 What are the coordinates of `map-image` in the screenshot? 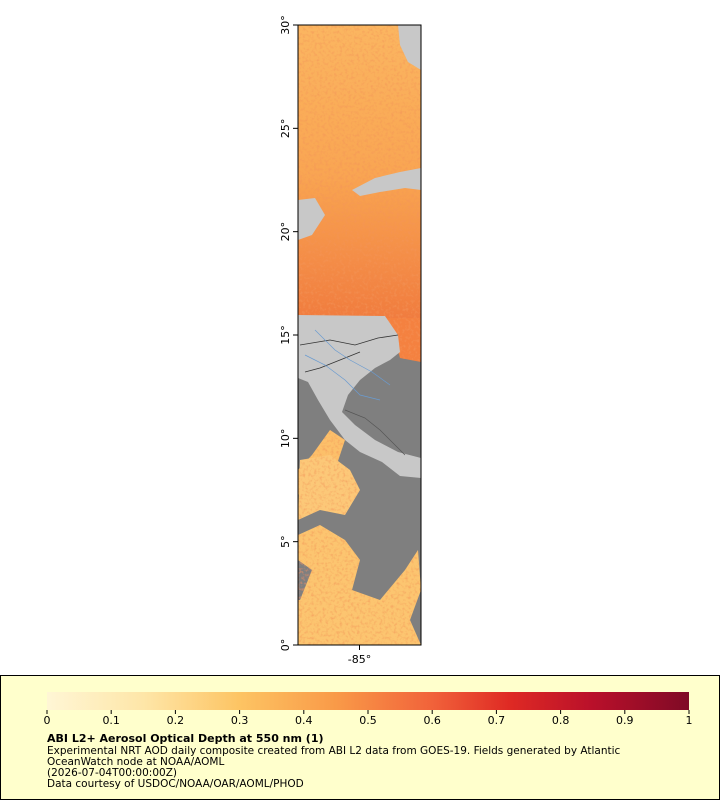 It's located at (359, 335).